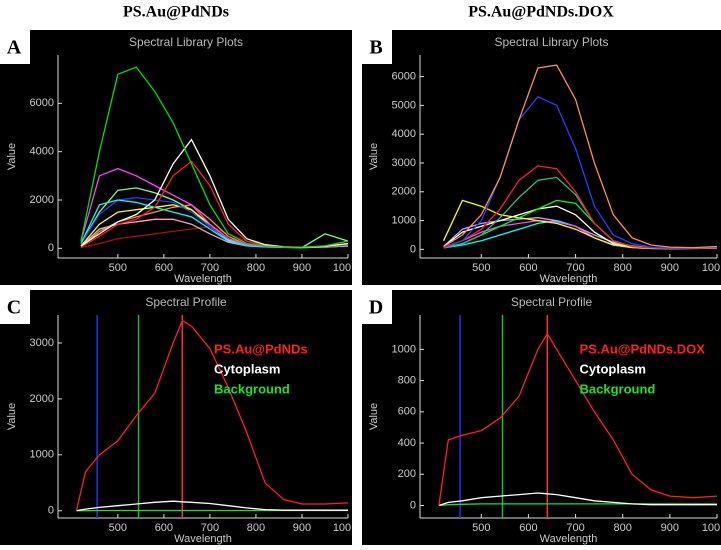  Describe the element at coordinates (14, 48) in the screenshot. I see `panel-letter: A` at that location.